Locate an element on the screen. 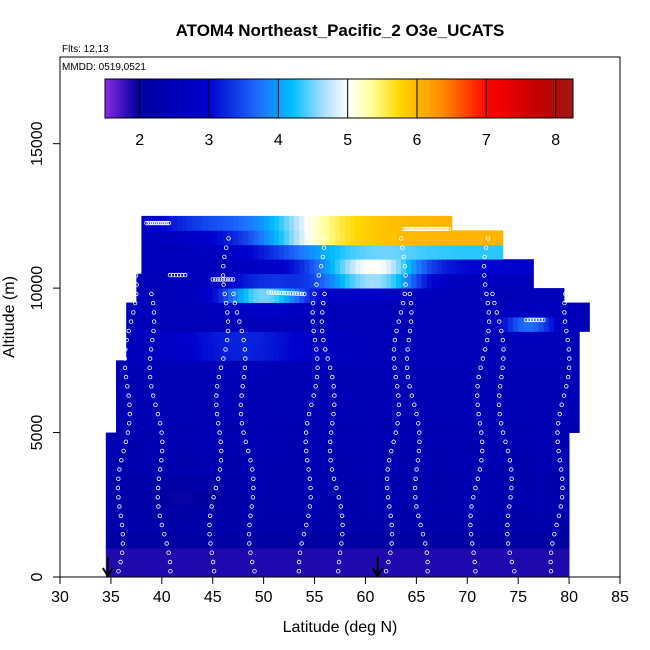 The width and height of the screenshot is (650, 650). colorbar-tick-label-3: 3 is located at coordinates (209, 140).